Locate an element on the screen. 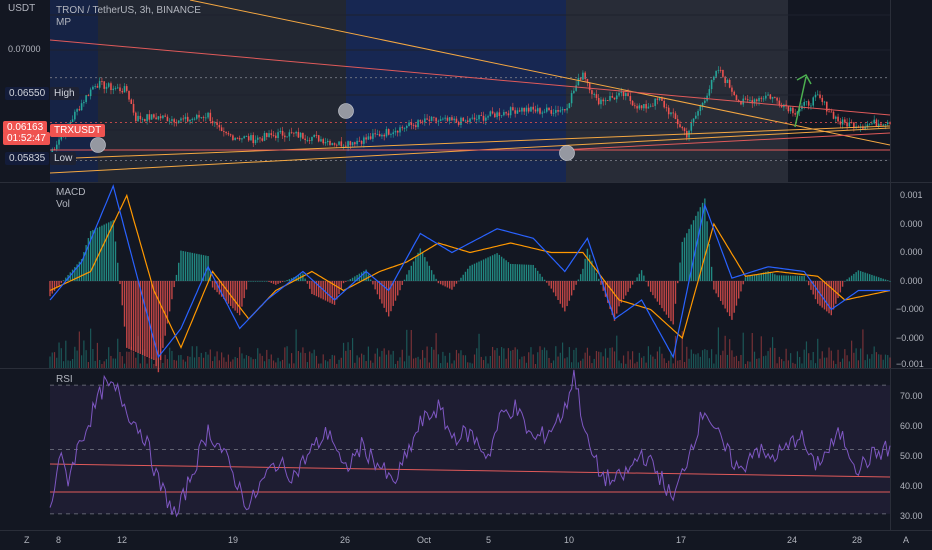 The image size is (932, 550). volume-title: Vol is located at coordinates (63, 204).